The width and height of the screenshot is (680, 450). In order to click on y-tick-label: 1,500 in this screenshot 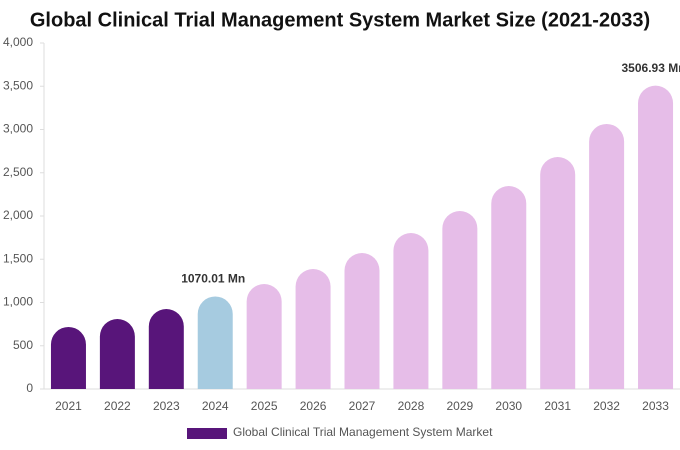, I will do `click(18, 258)`.